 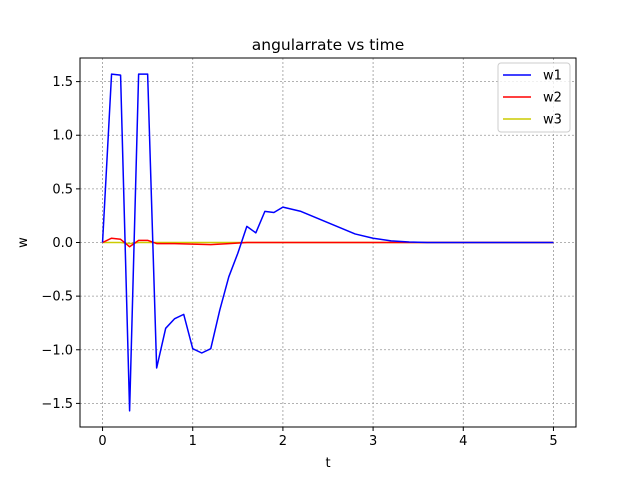 What do you see at coordinates (552, 98) in the screenshot?
I see `legend-label-w2: w2` at bounding box center [552, 98].